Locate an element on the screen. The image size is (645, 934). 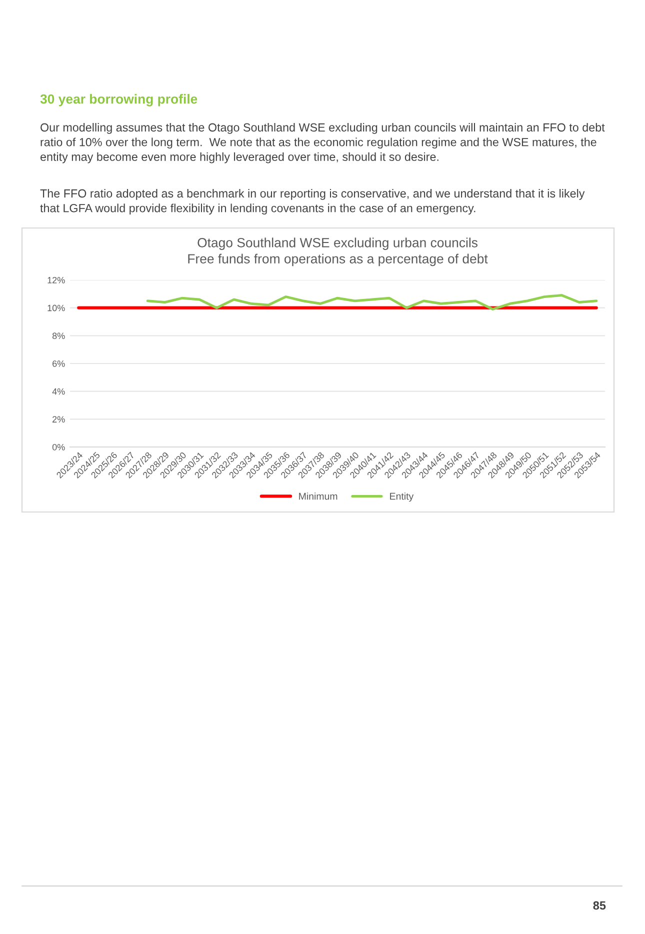
y-tick-label: 0% is located at coordinates (58, 447).